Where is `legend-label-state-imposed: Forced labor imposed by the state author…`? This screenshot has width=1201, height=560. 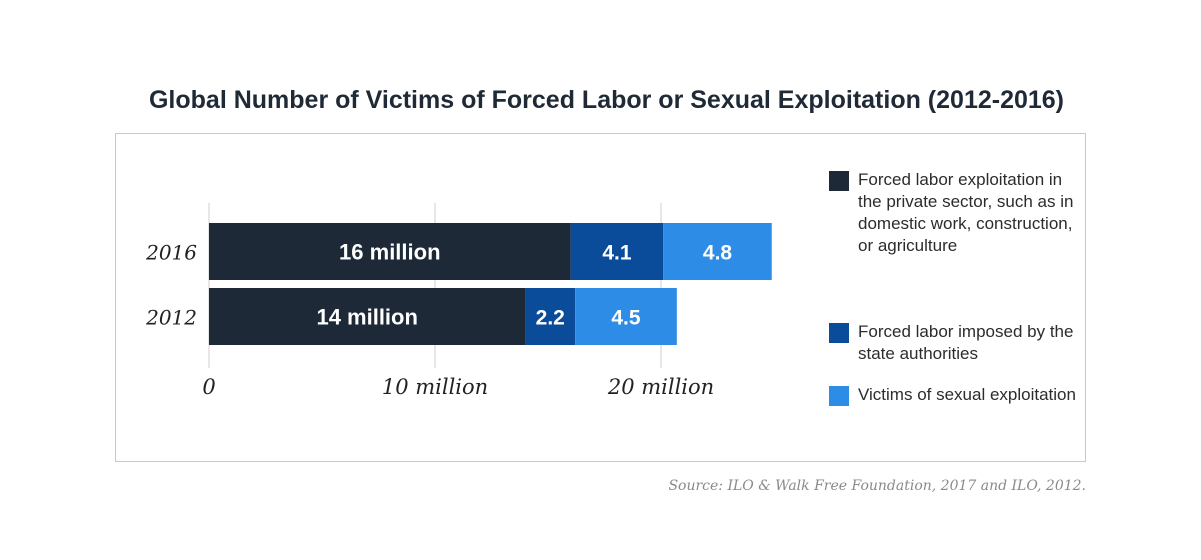
legend-label-state-imposed: Forced labor imposed by the state author… is located at coordinates (966, 342).